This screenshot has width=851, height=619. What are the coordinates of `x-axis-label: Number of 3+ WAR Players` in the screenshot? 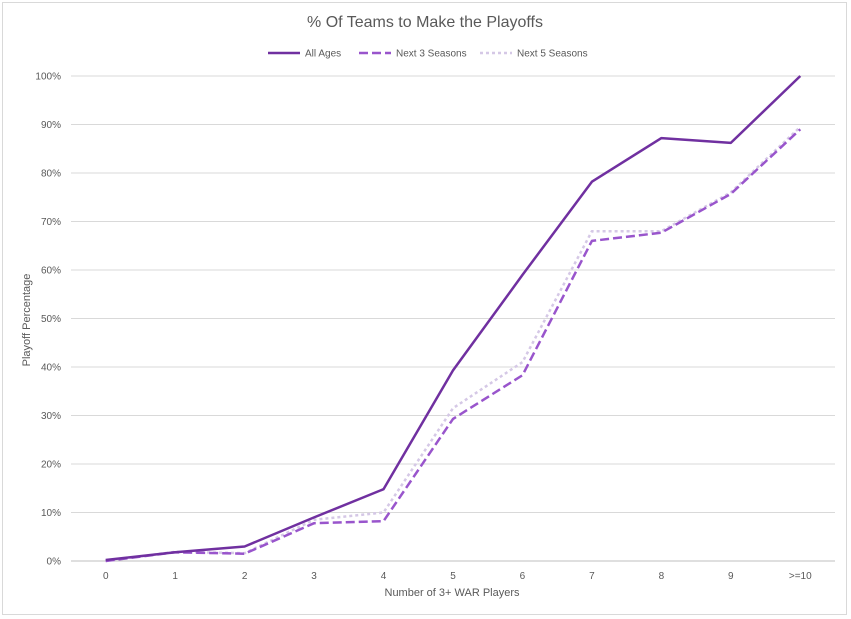 It's located at (452, 593).